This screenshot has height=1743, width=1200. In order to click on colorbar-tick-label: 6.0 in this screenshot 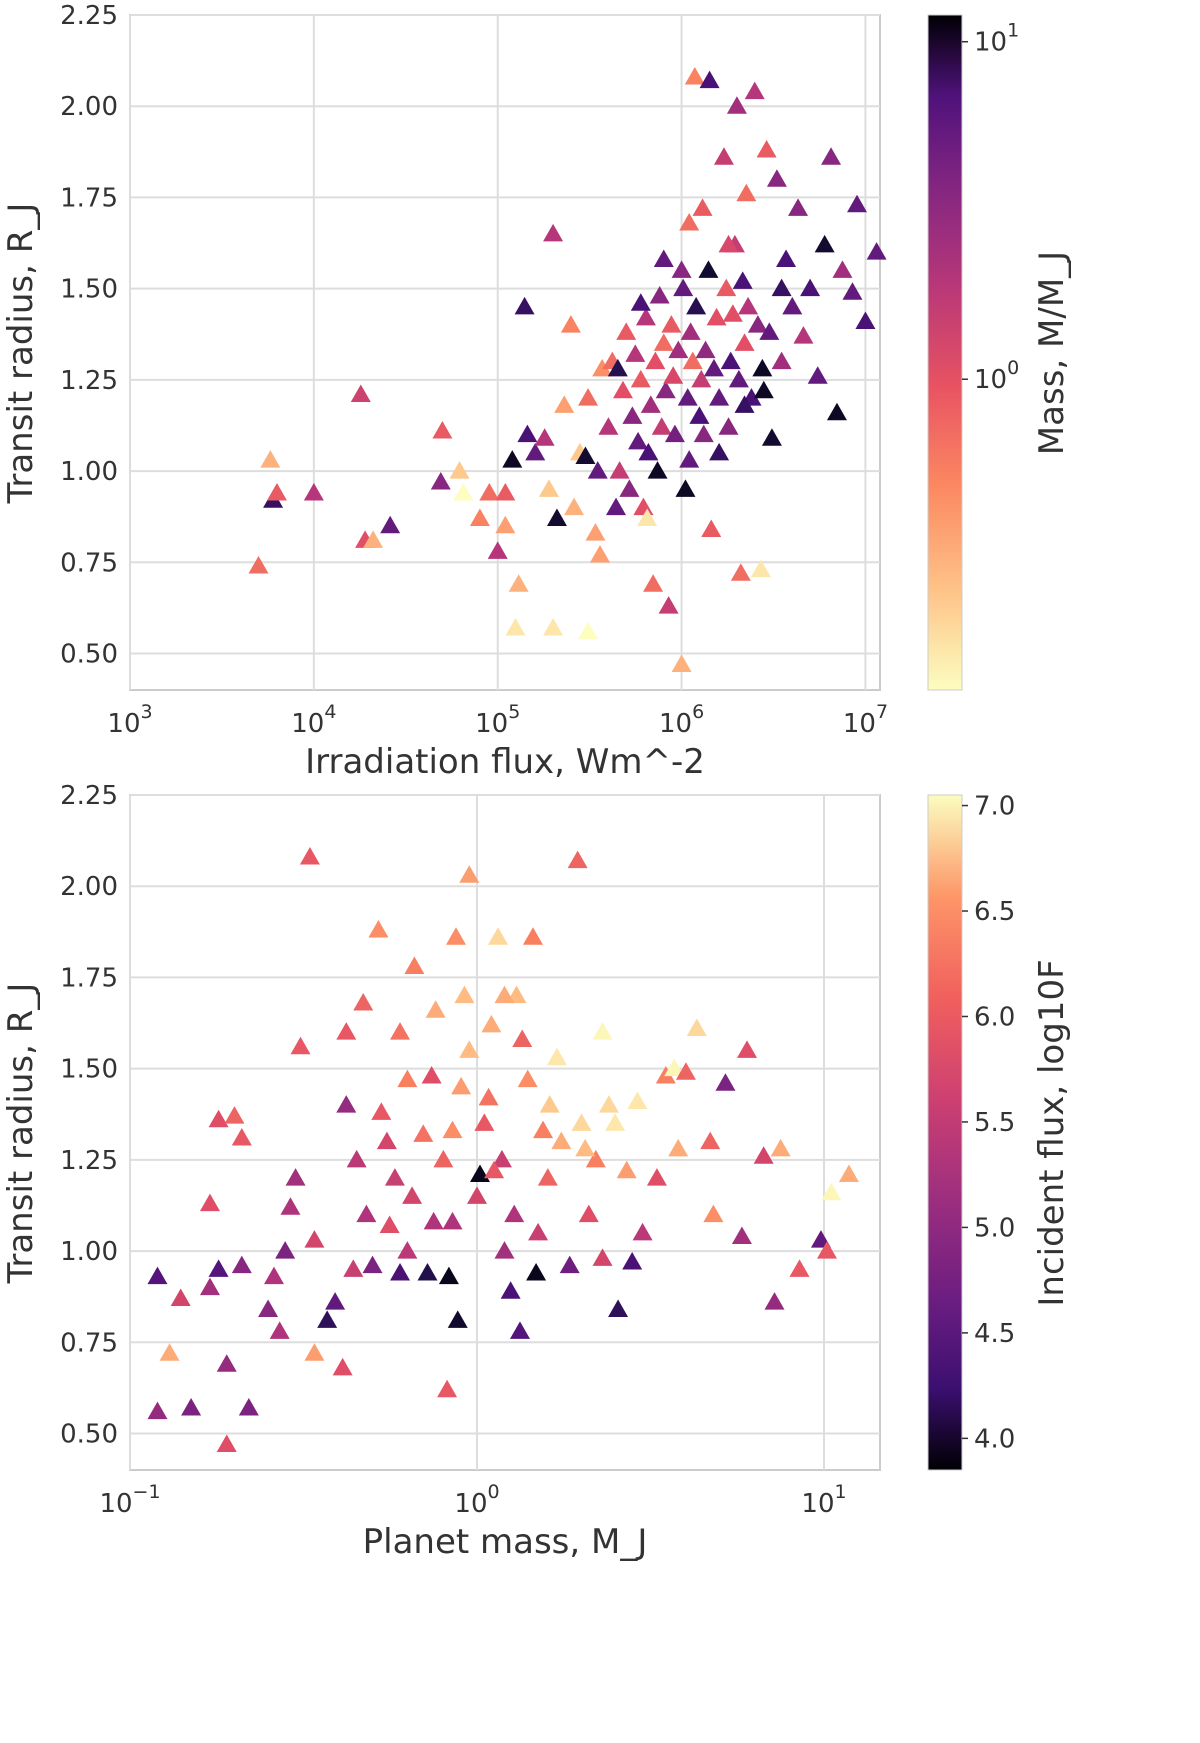, I will do `click(994, 1017)`.